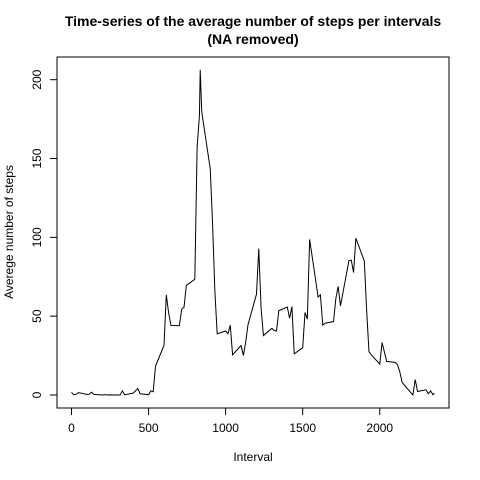 The image size is (480, 480). What do you see at coordinates (37, 316) in the screenshot?
I see `y-tick-label: 50` at bounding box center [37, 316].